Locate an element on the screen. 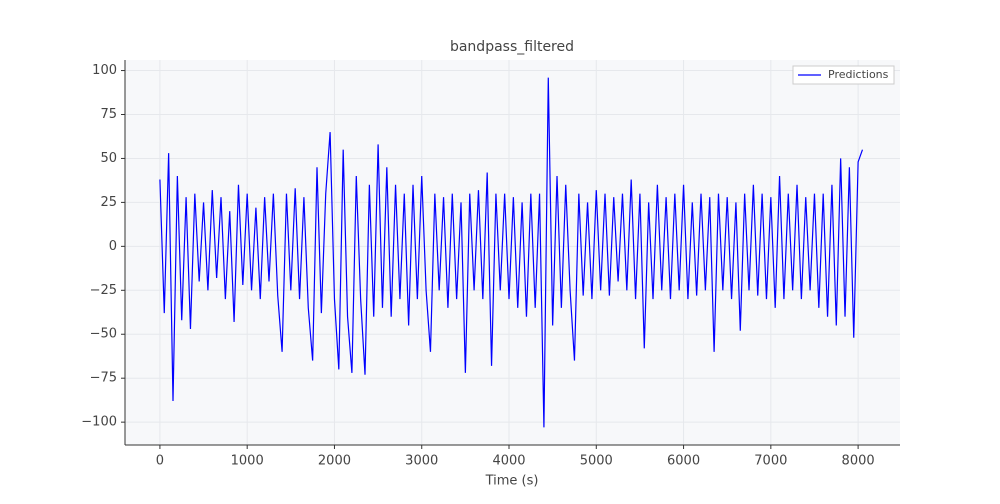  y-tick-label: 25 is located at coordinates (108, 202).